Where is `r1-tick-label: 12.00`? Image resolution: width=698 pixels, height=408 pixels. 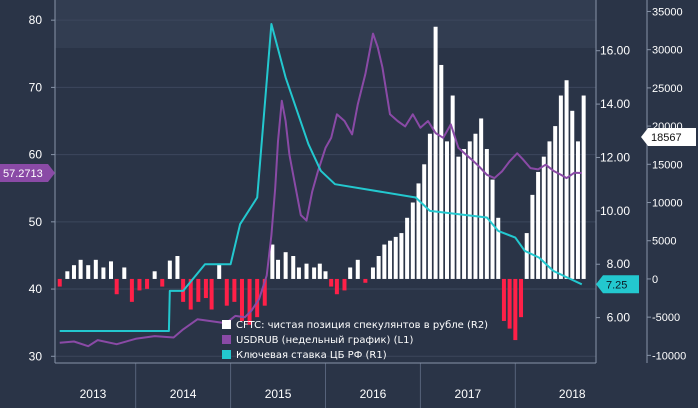
r1-tick-label: 12.00 is located at coordinates (615, 157).